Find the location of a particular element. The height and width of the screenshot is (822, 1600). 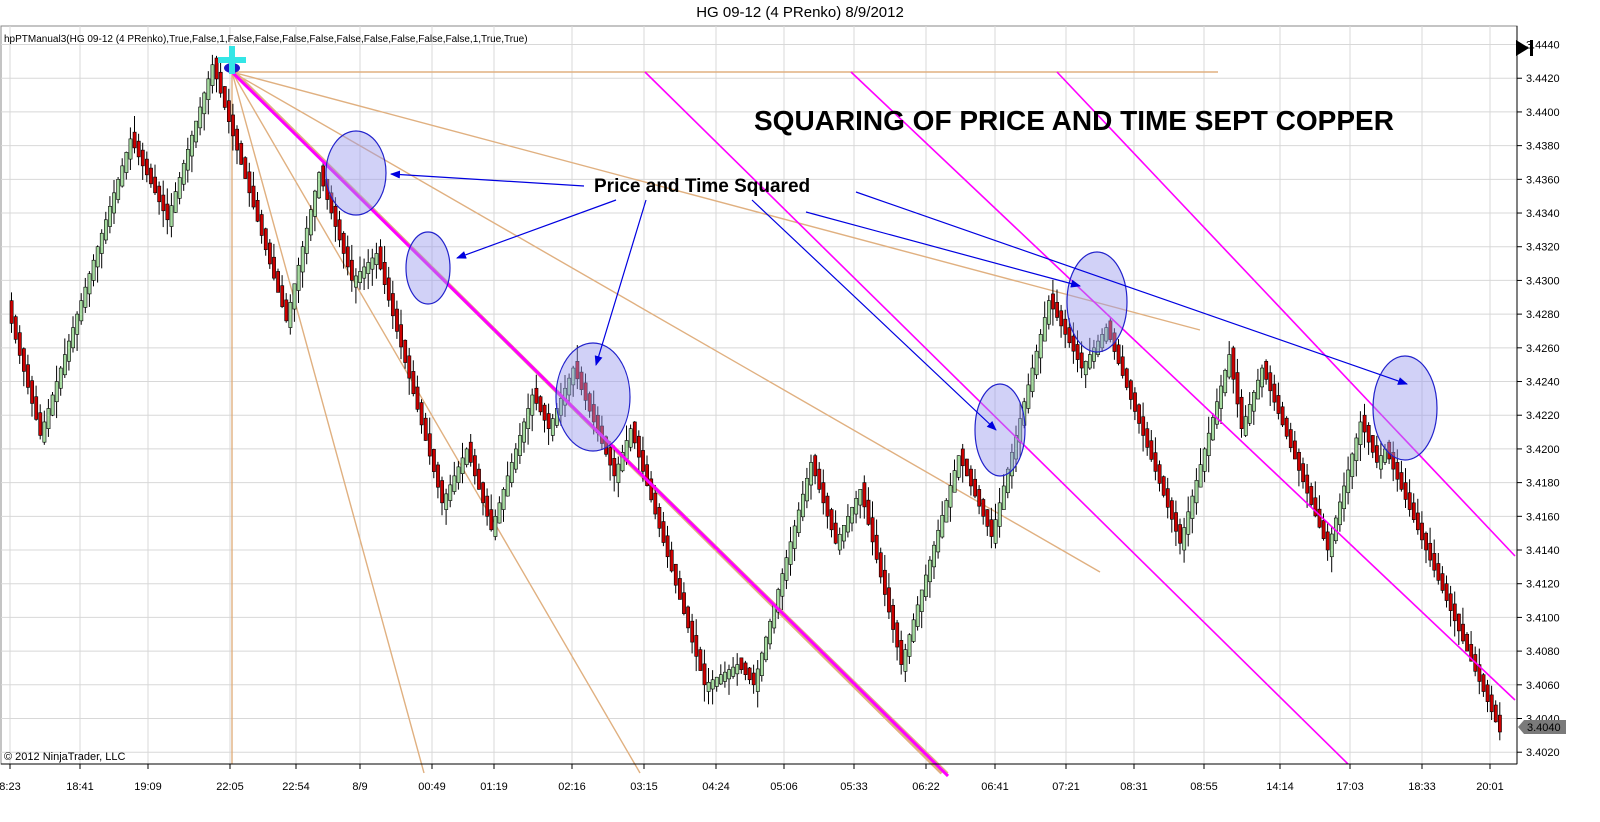

crosshair-h is located at coordinates (232, 60).